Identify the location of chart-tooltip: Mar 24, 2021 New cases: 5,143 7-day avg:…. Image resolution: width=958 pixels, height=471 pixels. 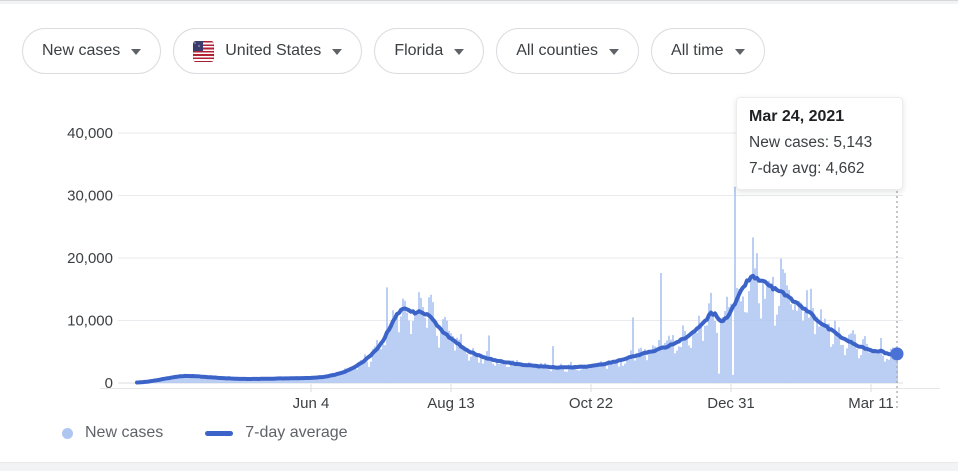
(819, 143).